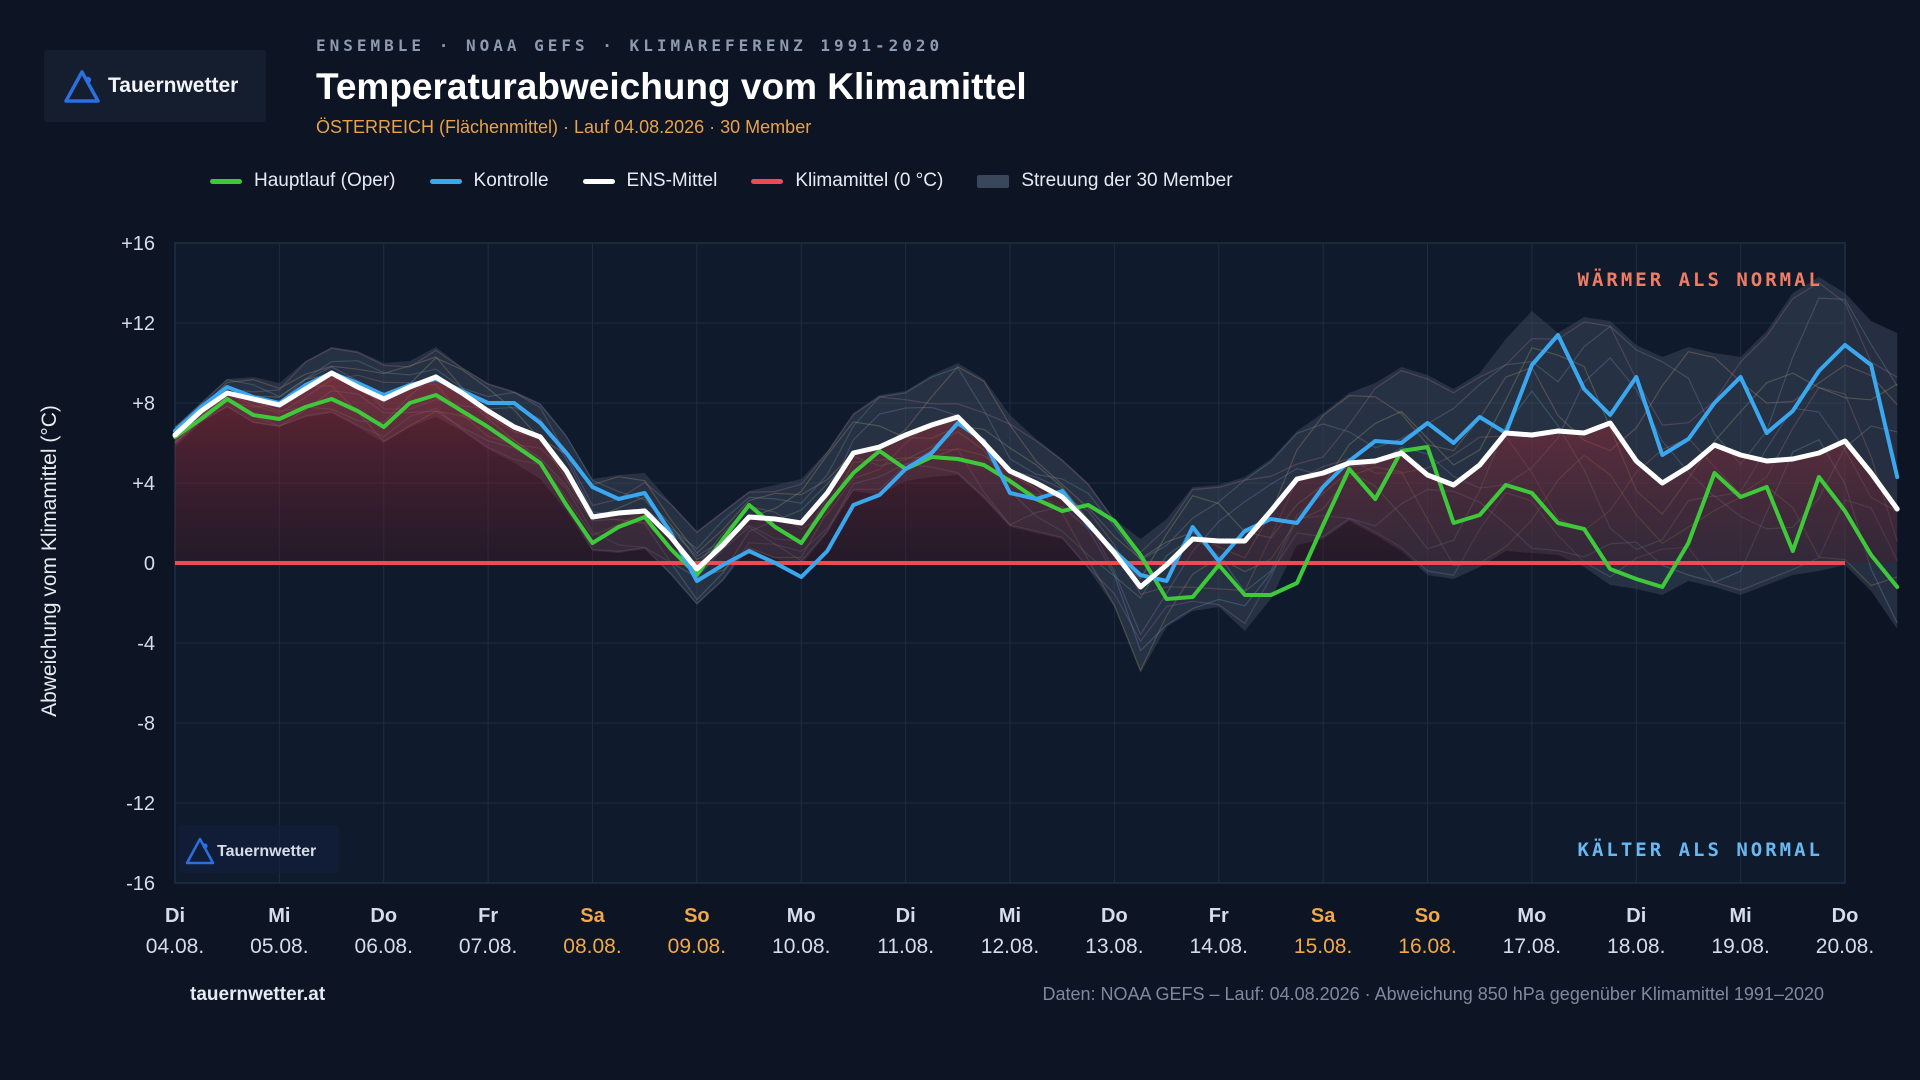 The height and width of the screenshot is (1080, 1920). I want to click on legend-item-oper: Hauptlauf (Oper), so click(303, 181).